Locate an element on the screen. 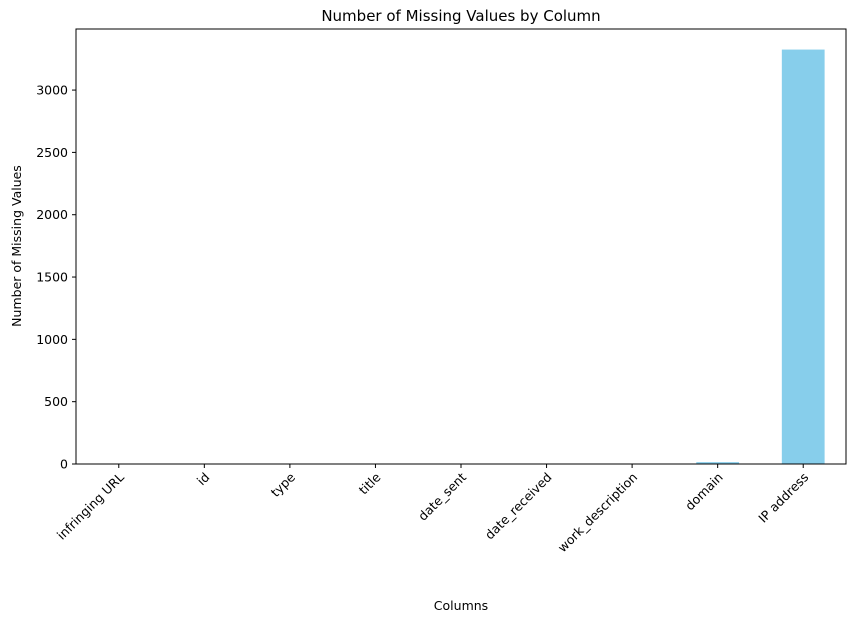 This screenshot has width=859, height=629. y-tick-label: 3000 is located at coordinates (52, 90).